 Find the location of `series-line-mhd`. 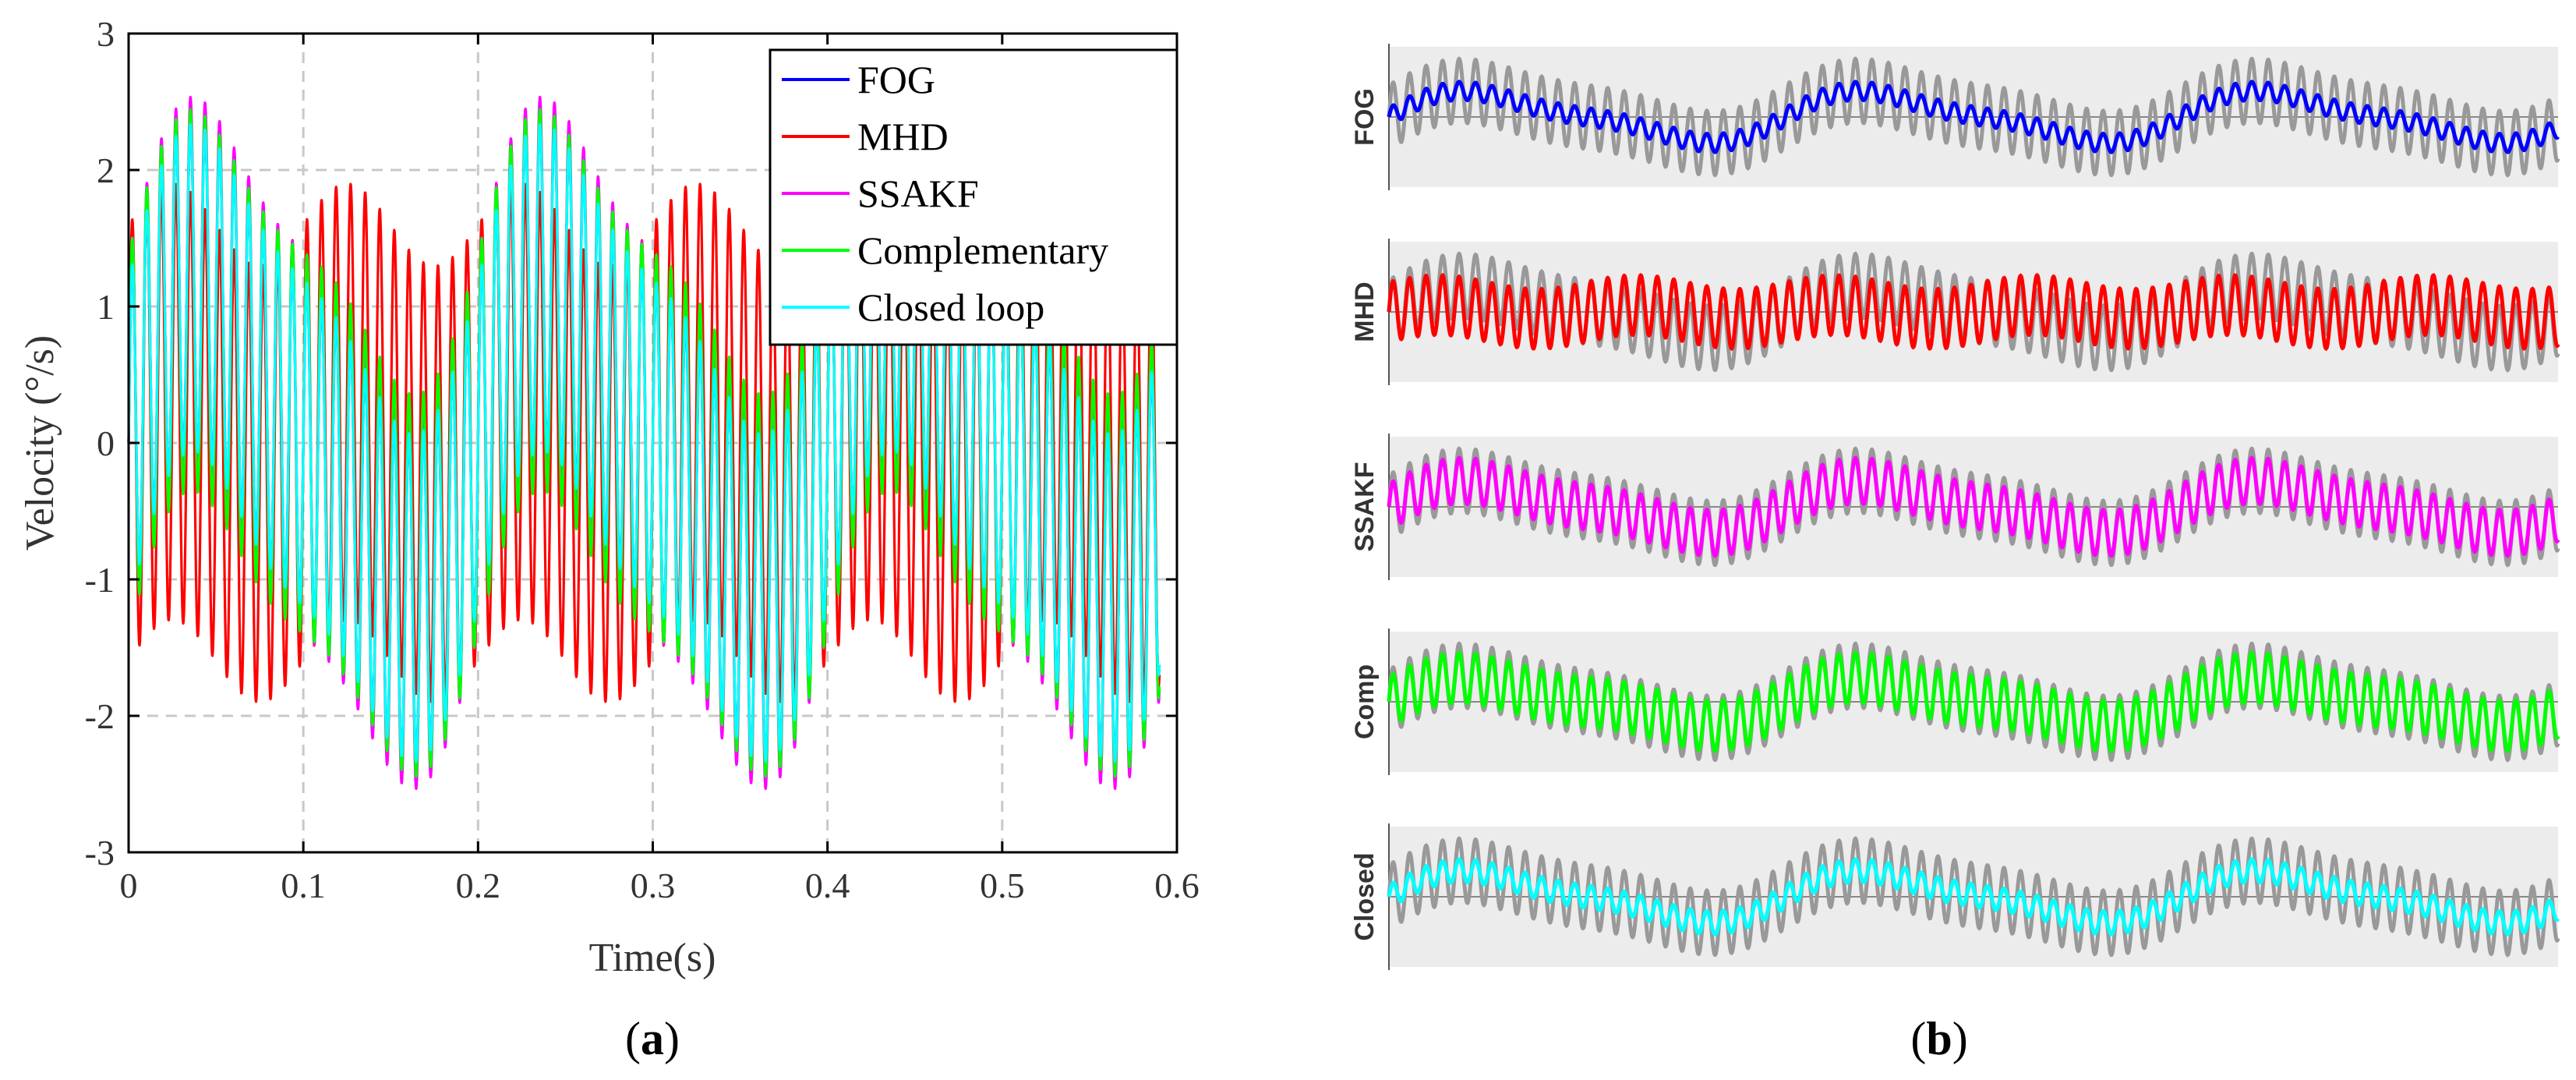

series-line-mhd is located at coordinates (1973, 312).